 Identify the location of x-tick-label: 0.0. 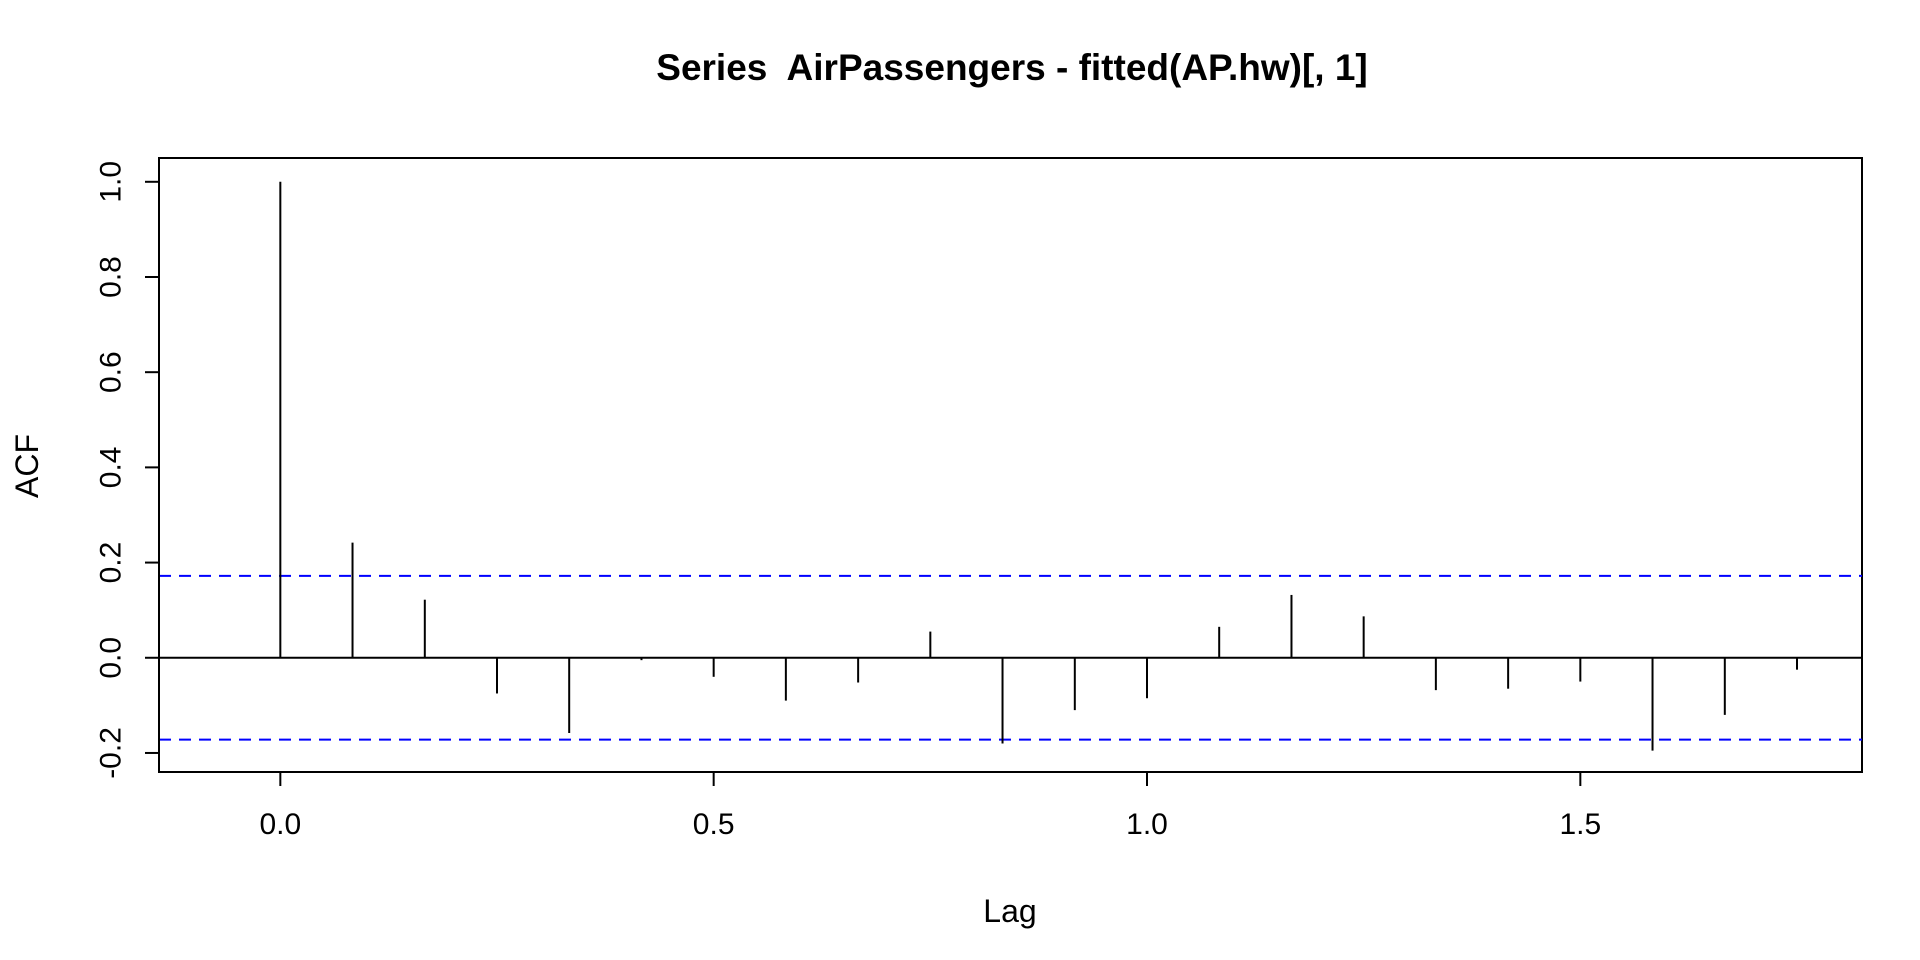
(280, 824).